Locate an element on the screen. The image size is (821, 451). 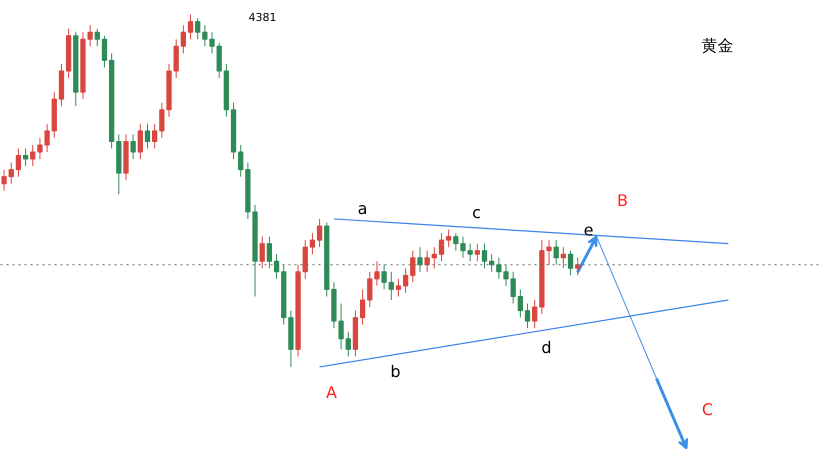
annotation: b is located at coordinates (395, 371).